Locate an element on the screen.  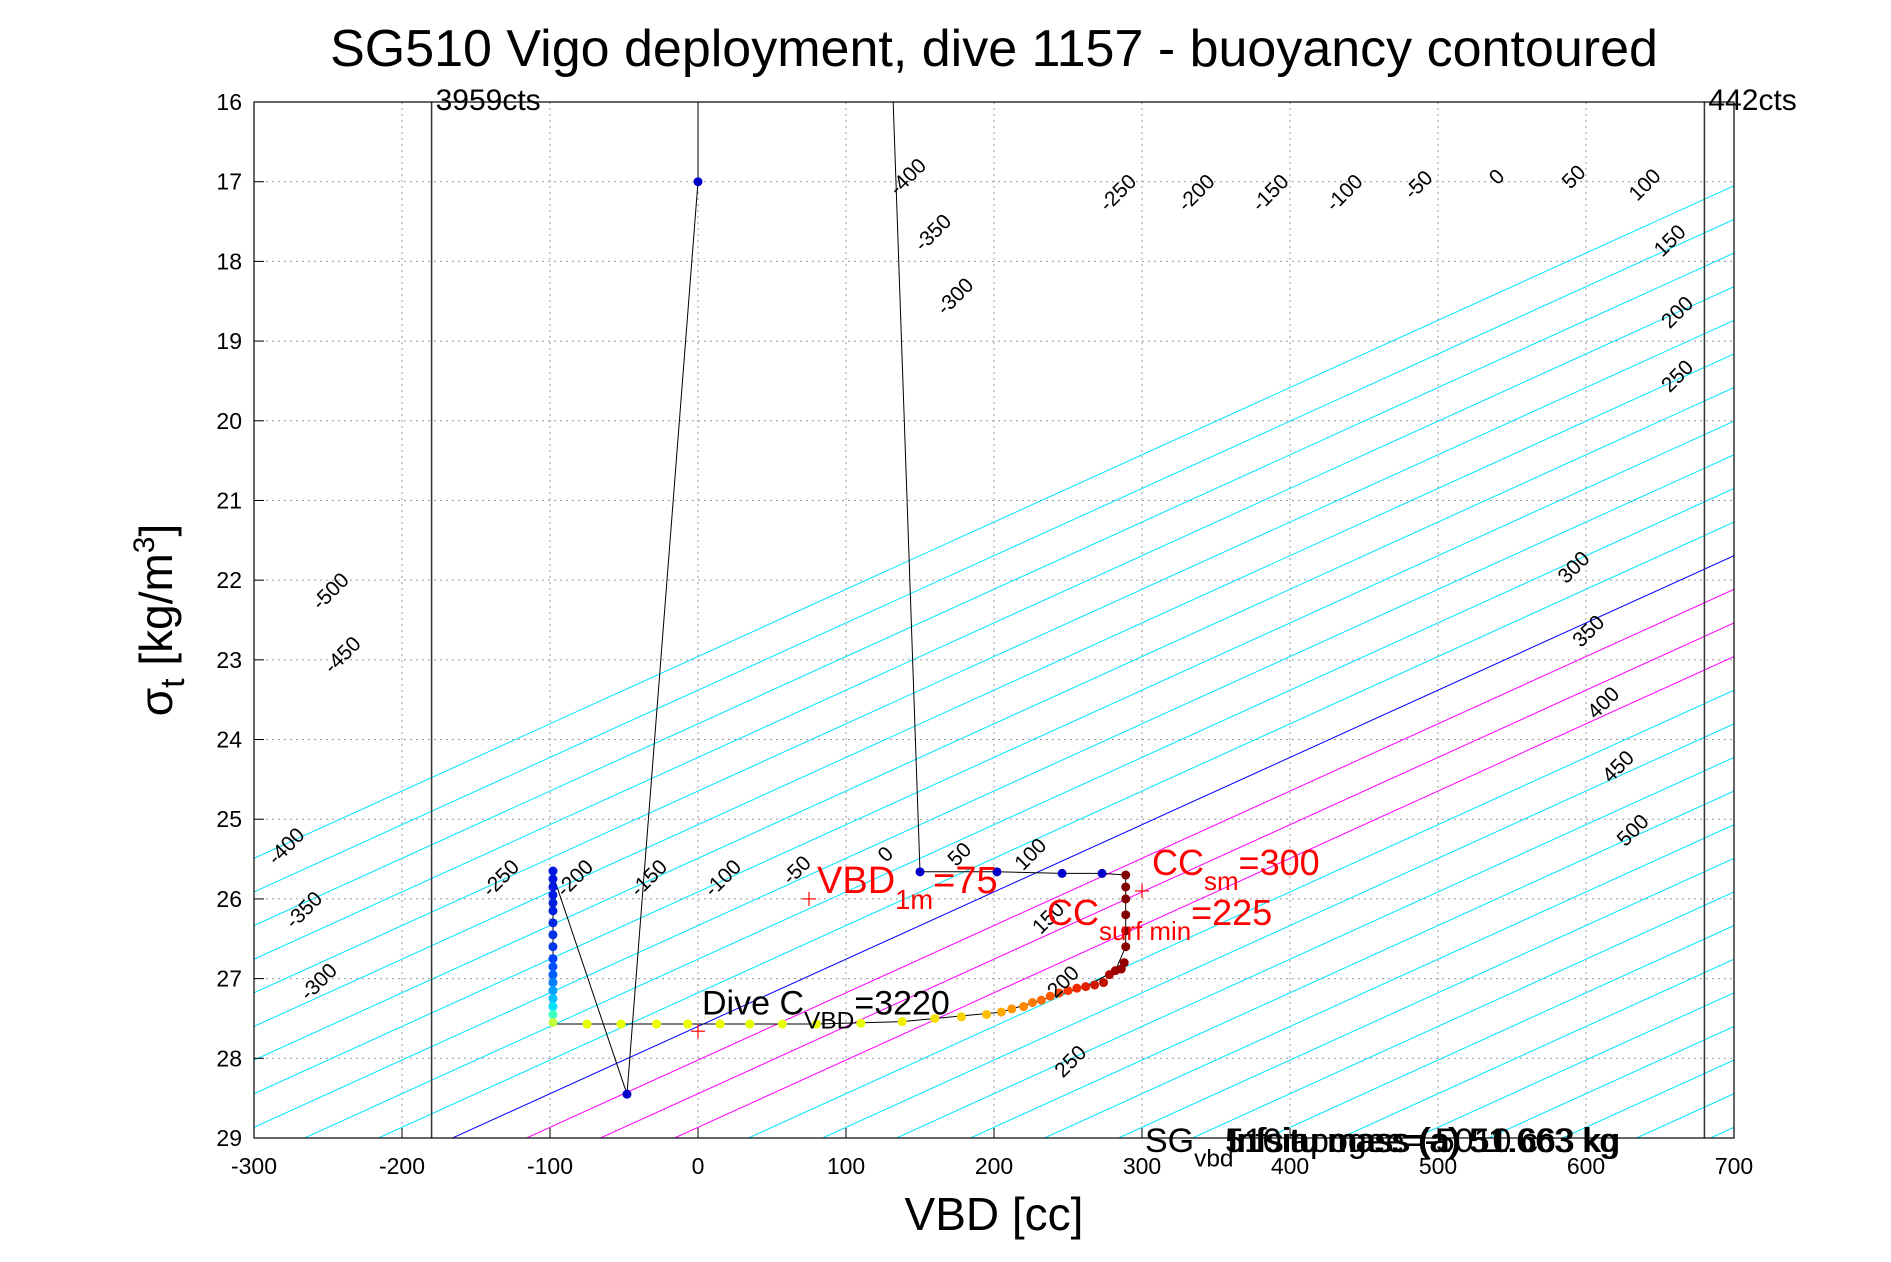
y-tick-label: 28 is located at coordinates (229, 1058).